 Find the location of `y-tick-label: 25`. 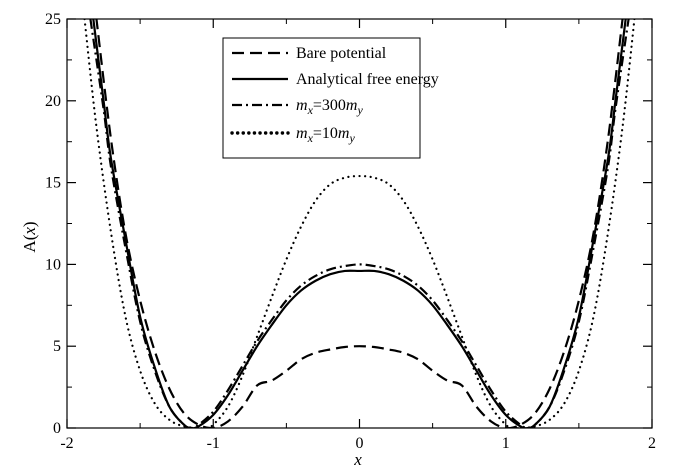

y-tick-label: 25 is located at coordinates (53, 19).